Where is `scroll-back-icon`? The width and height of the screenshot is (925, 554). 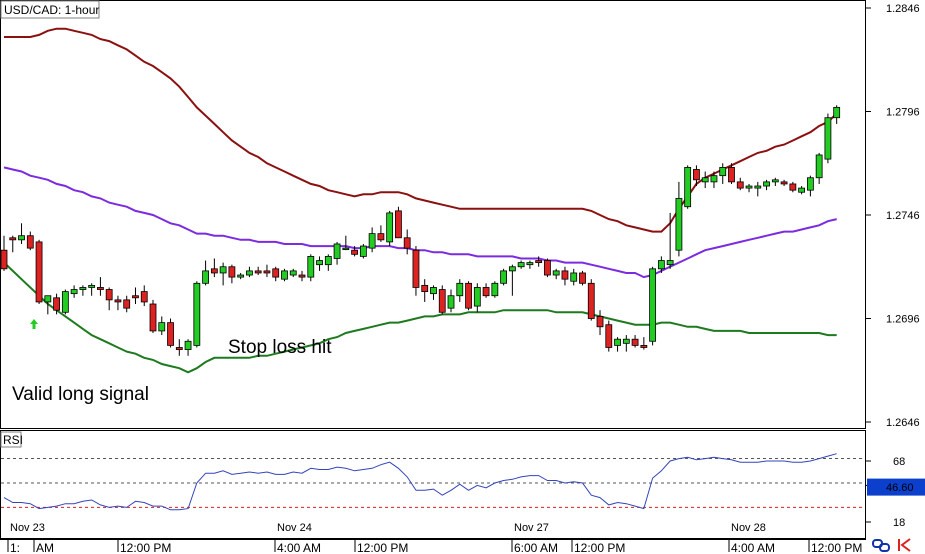 scroll-back-icon is located at coordinates (904, 545).